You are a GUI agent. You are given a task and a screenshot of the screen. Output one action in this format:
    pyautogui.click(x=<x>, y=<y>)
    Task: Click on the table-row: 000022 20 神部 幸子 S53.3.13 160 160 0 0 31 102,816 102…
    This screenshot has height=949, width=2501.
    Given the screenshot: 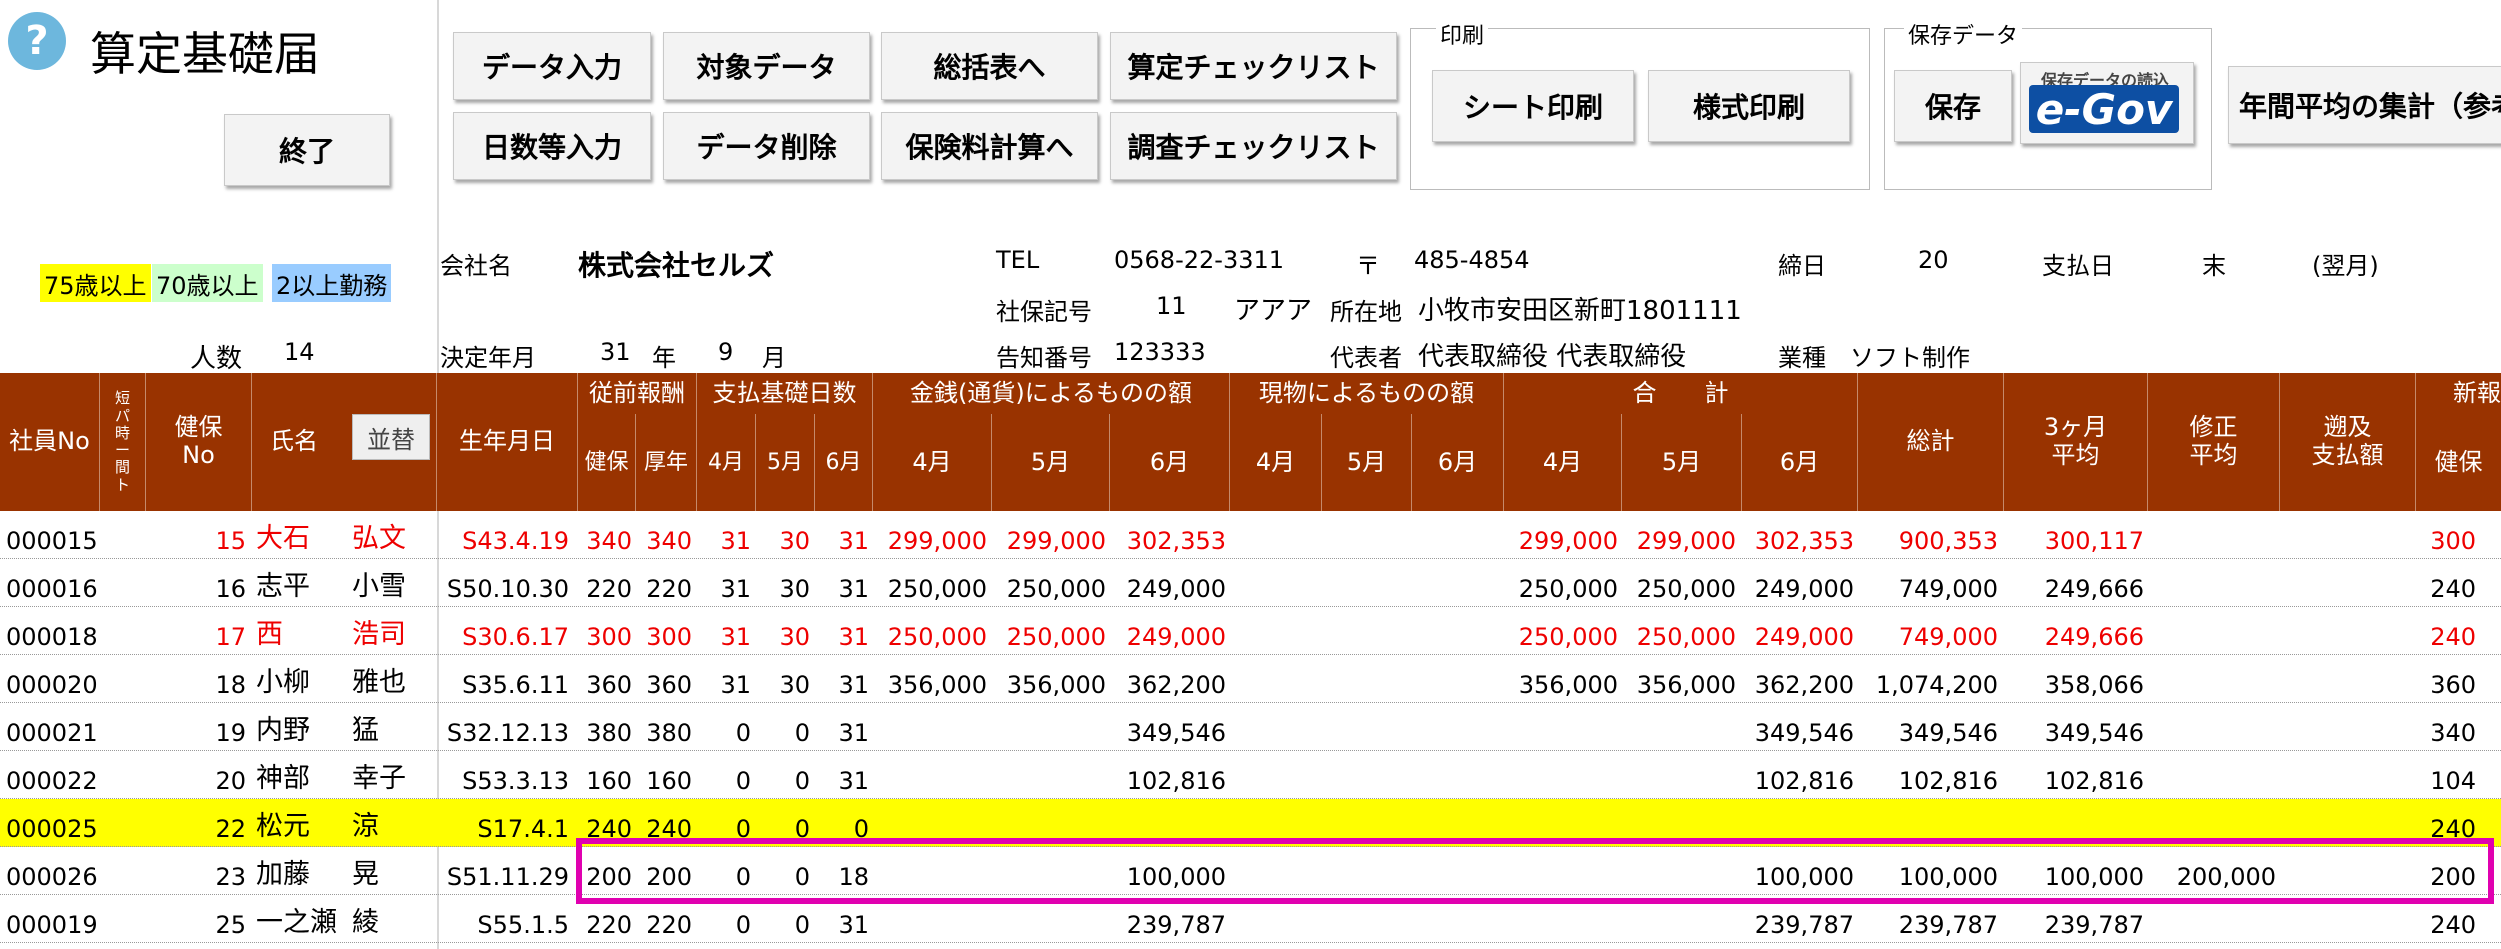 What is the action you would take?
    pyautogui.click(x=1250, y=775)
    